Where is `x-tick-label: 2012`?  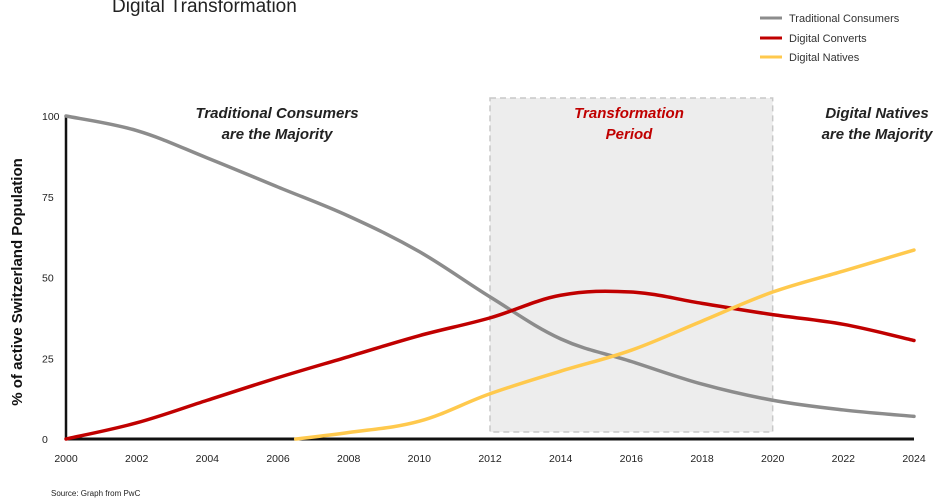
x-tick-label: 2012 is located at coordinates (490, 459).